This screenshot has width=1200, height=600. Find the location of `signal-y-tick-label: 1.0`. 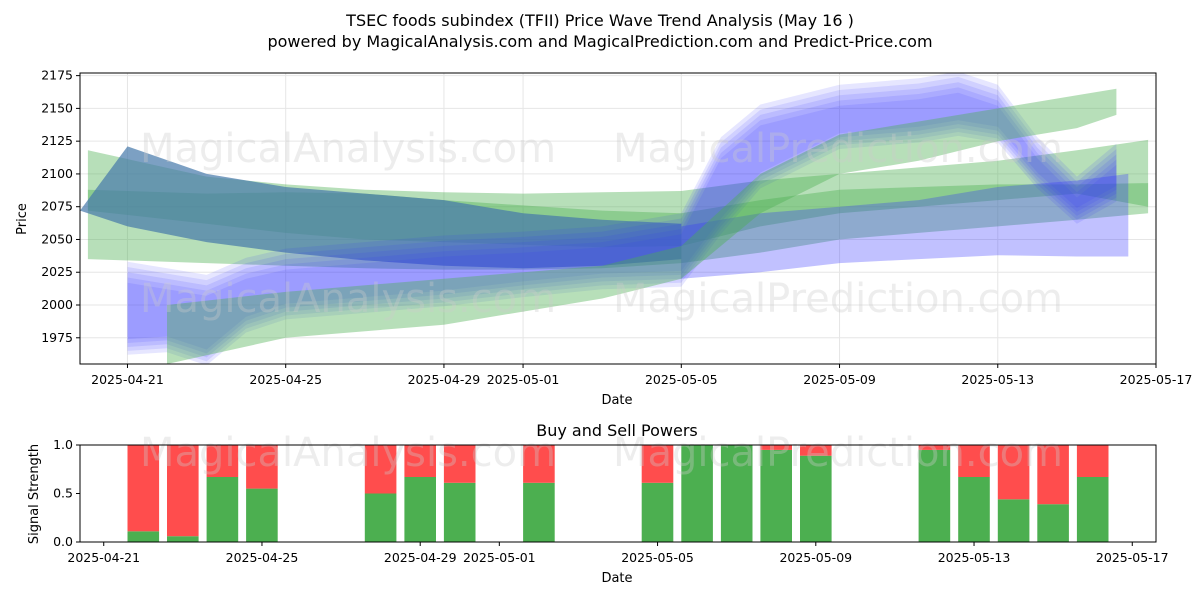

signal-y-tick-label: 1.0 is located at coordinates (63, 444).